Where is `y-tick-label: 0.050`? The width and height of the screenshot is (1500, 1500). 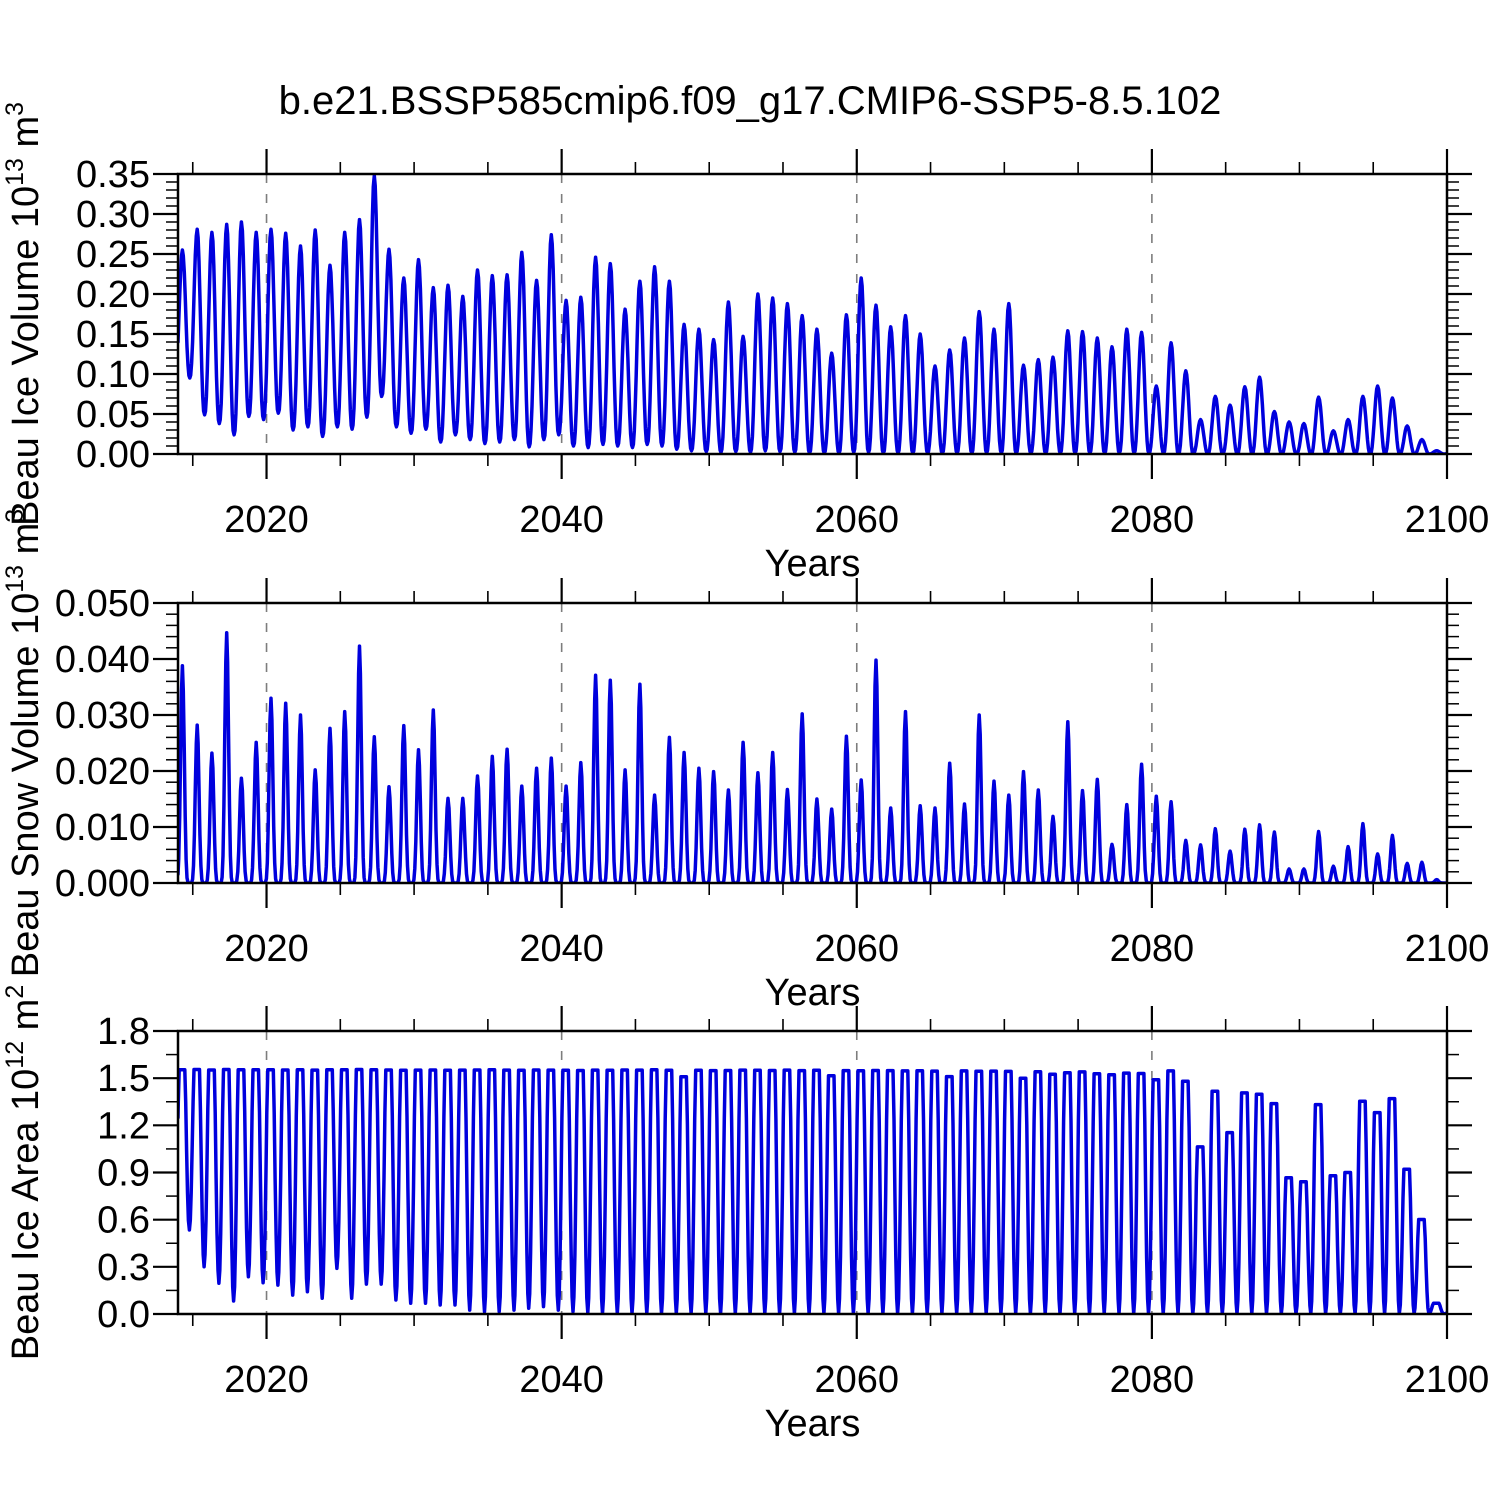
y-tick-label: 0.050 is located at coordinates (102, 604).